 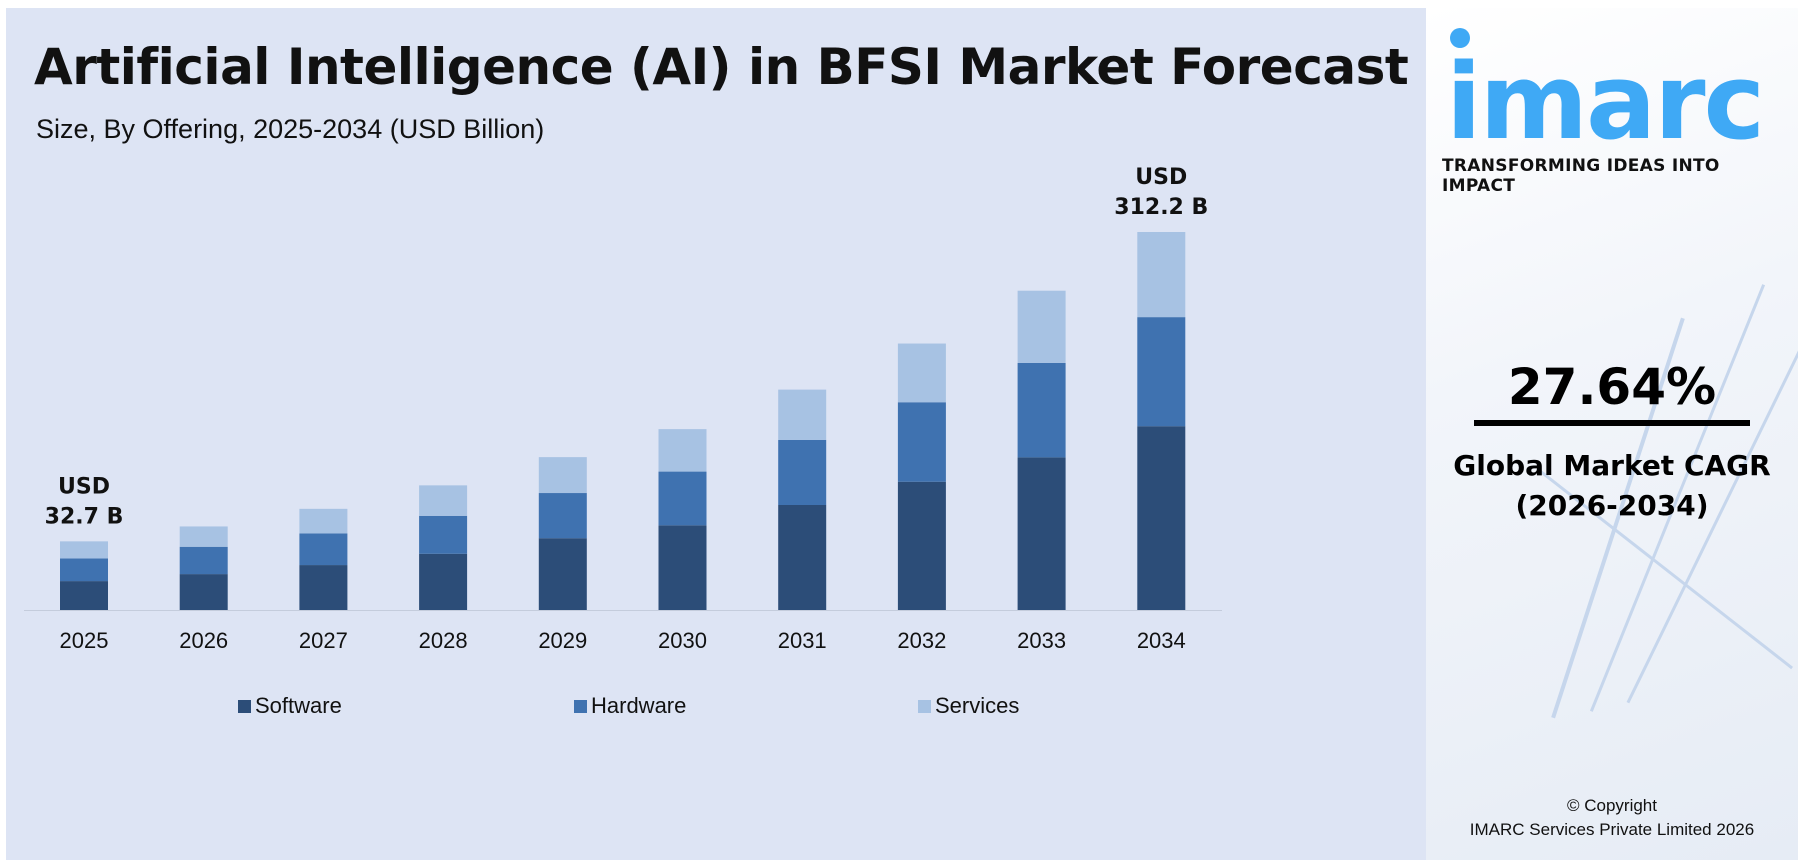 I want to click on bar-services-2026, so click(x=203, y=536).